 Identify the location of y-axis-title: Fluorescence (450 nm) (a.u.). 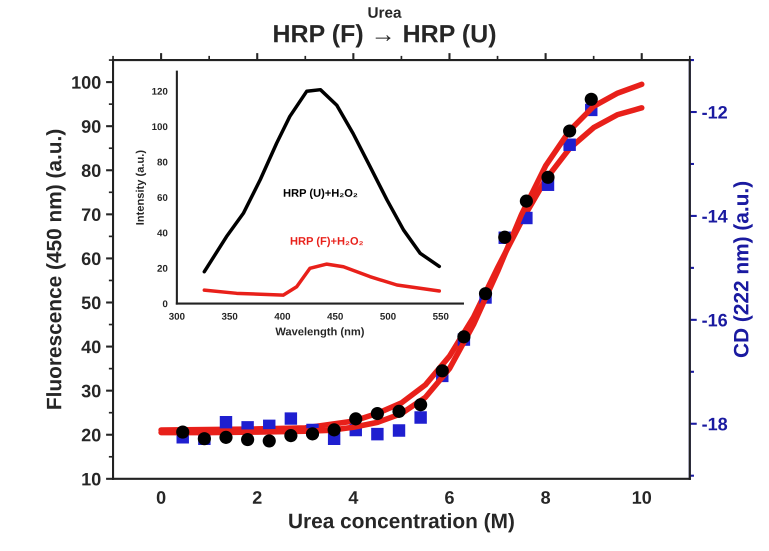
(56, 269).